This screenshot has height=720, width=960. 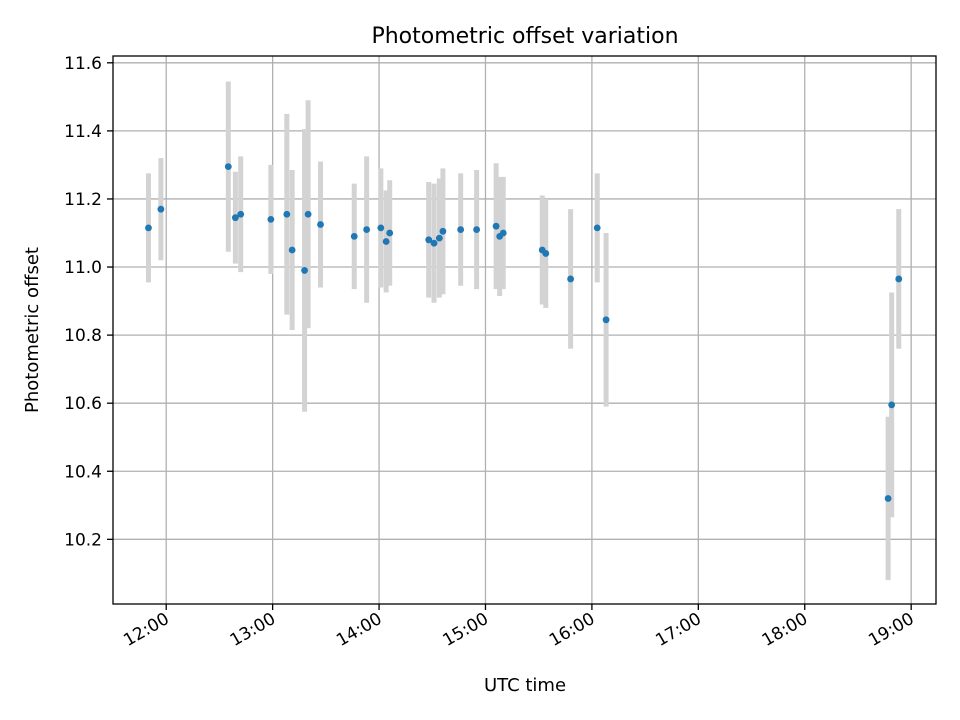 What do you see at coordinates (83, 336) in the screenshot?
I see `y-tick-label: 10.8` at bounding box center [83, 336].